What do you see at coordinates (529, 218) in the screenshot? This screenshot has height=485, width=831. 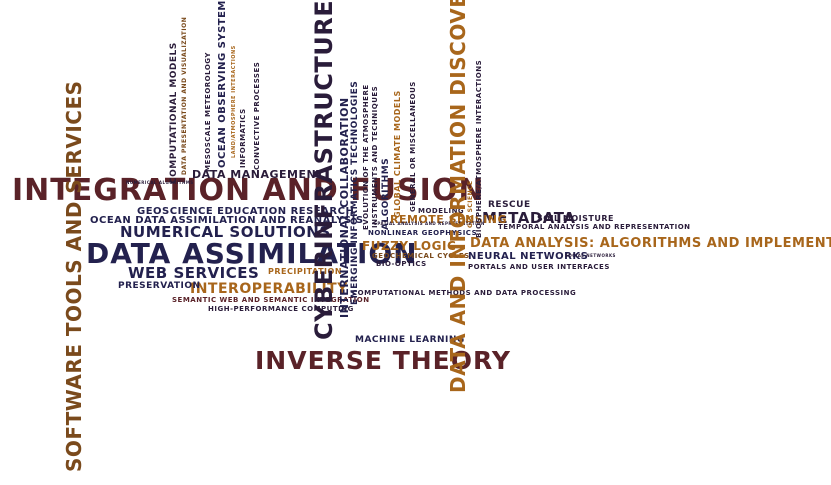 I see `word-metadata: METADATA` at bounding box center [529, 218].